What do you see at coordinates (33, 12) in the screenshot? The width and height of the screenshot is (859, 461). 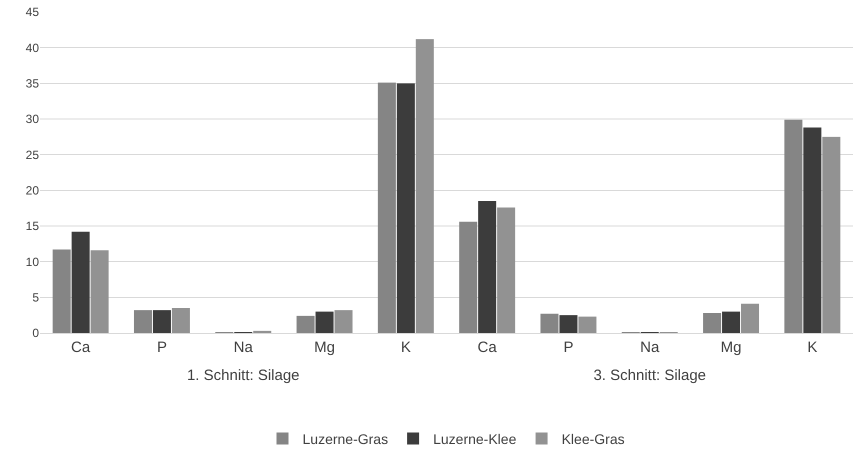 I see `y-tick-label: 45` at bounding box center [33, 12].